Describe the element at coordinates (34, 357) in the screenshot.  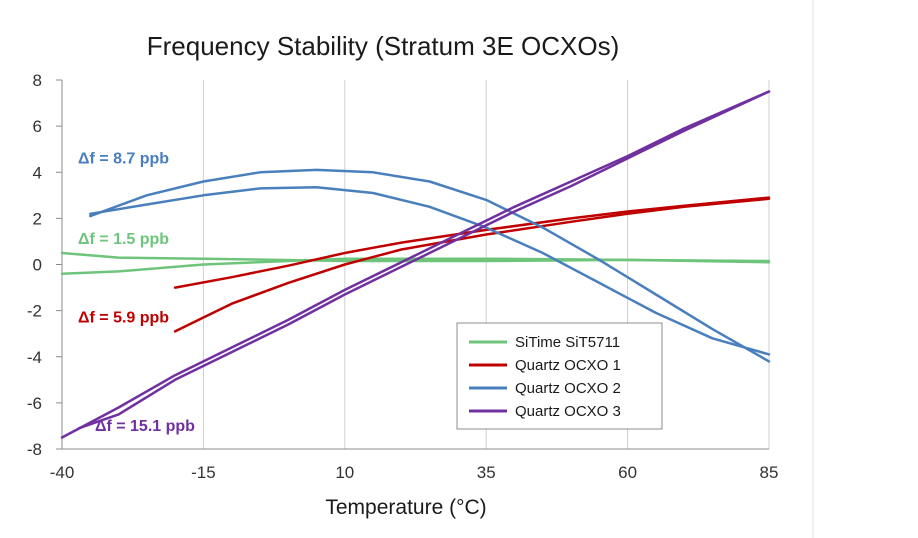
I see `y-tick-label: -4` at that location.